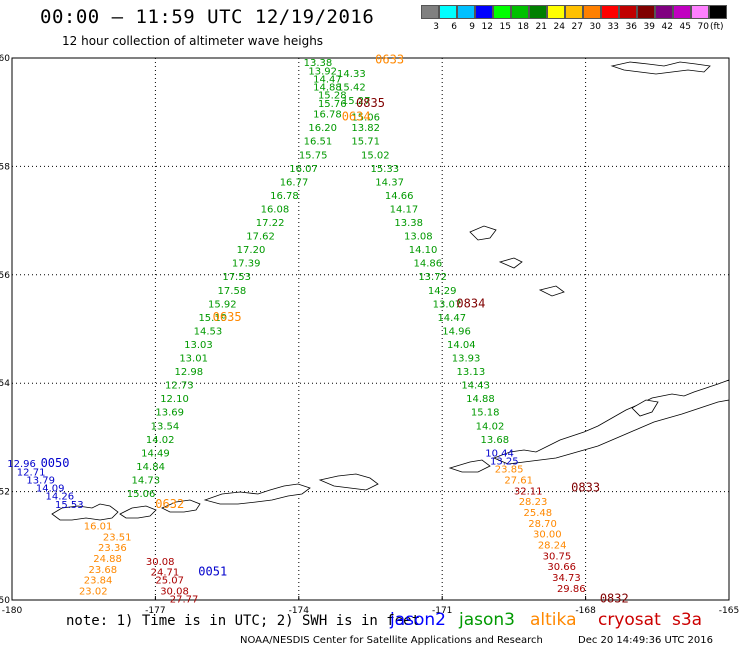 The height and width of the screenshot is (650, 740). What do you see at coordinates (322, 71) in the screenshot?
I see `swh-point-jason3: 13.92` at bounding box center [322, 71].